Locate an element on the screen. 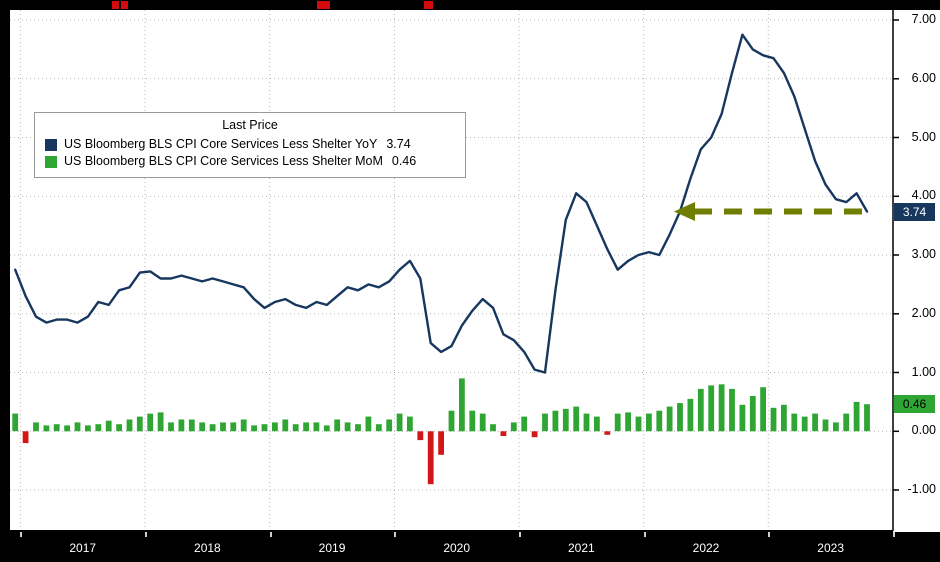  last-price-tag: 0.46 is located at coordinates (914, 404).